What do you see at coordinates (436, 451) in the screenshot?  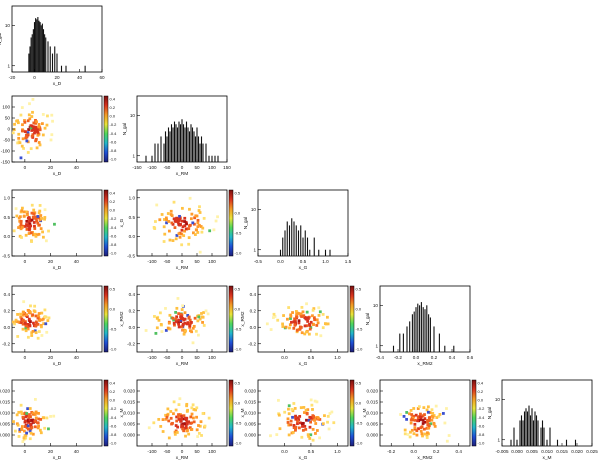 I see `x-tick-label: 0.2` at bounding box center [436, 451].